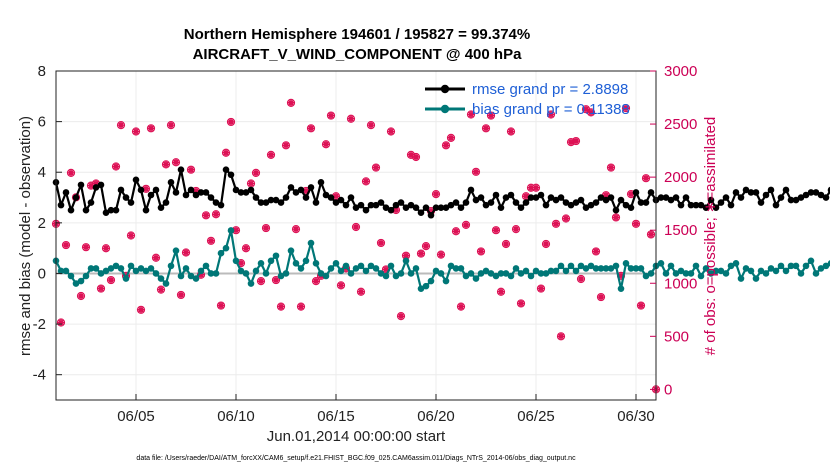 This screenshot has height=470, width=830. I want to click on y-tick-label-left: 2, so click(42, 223).